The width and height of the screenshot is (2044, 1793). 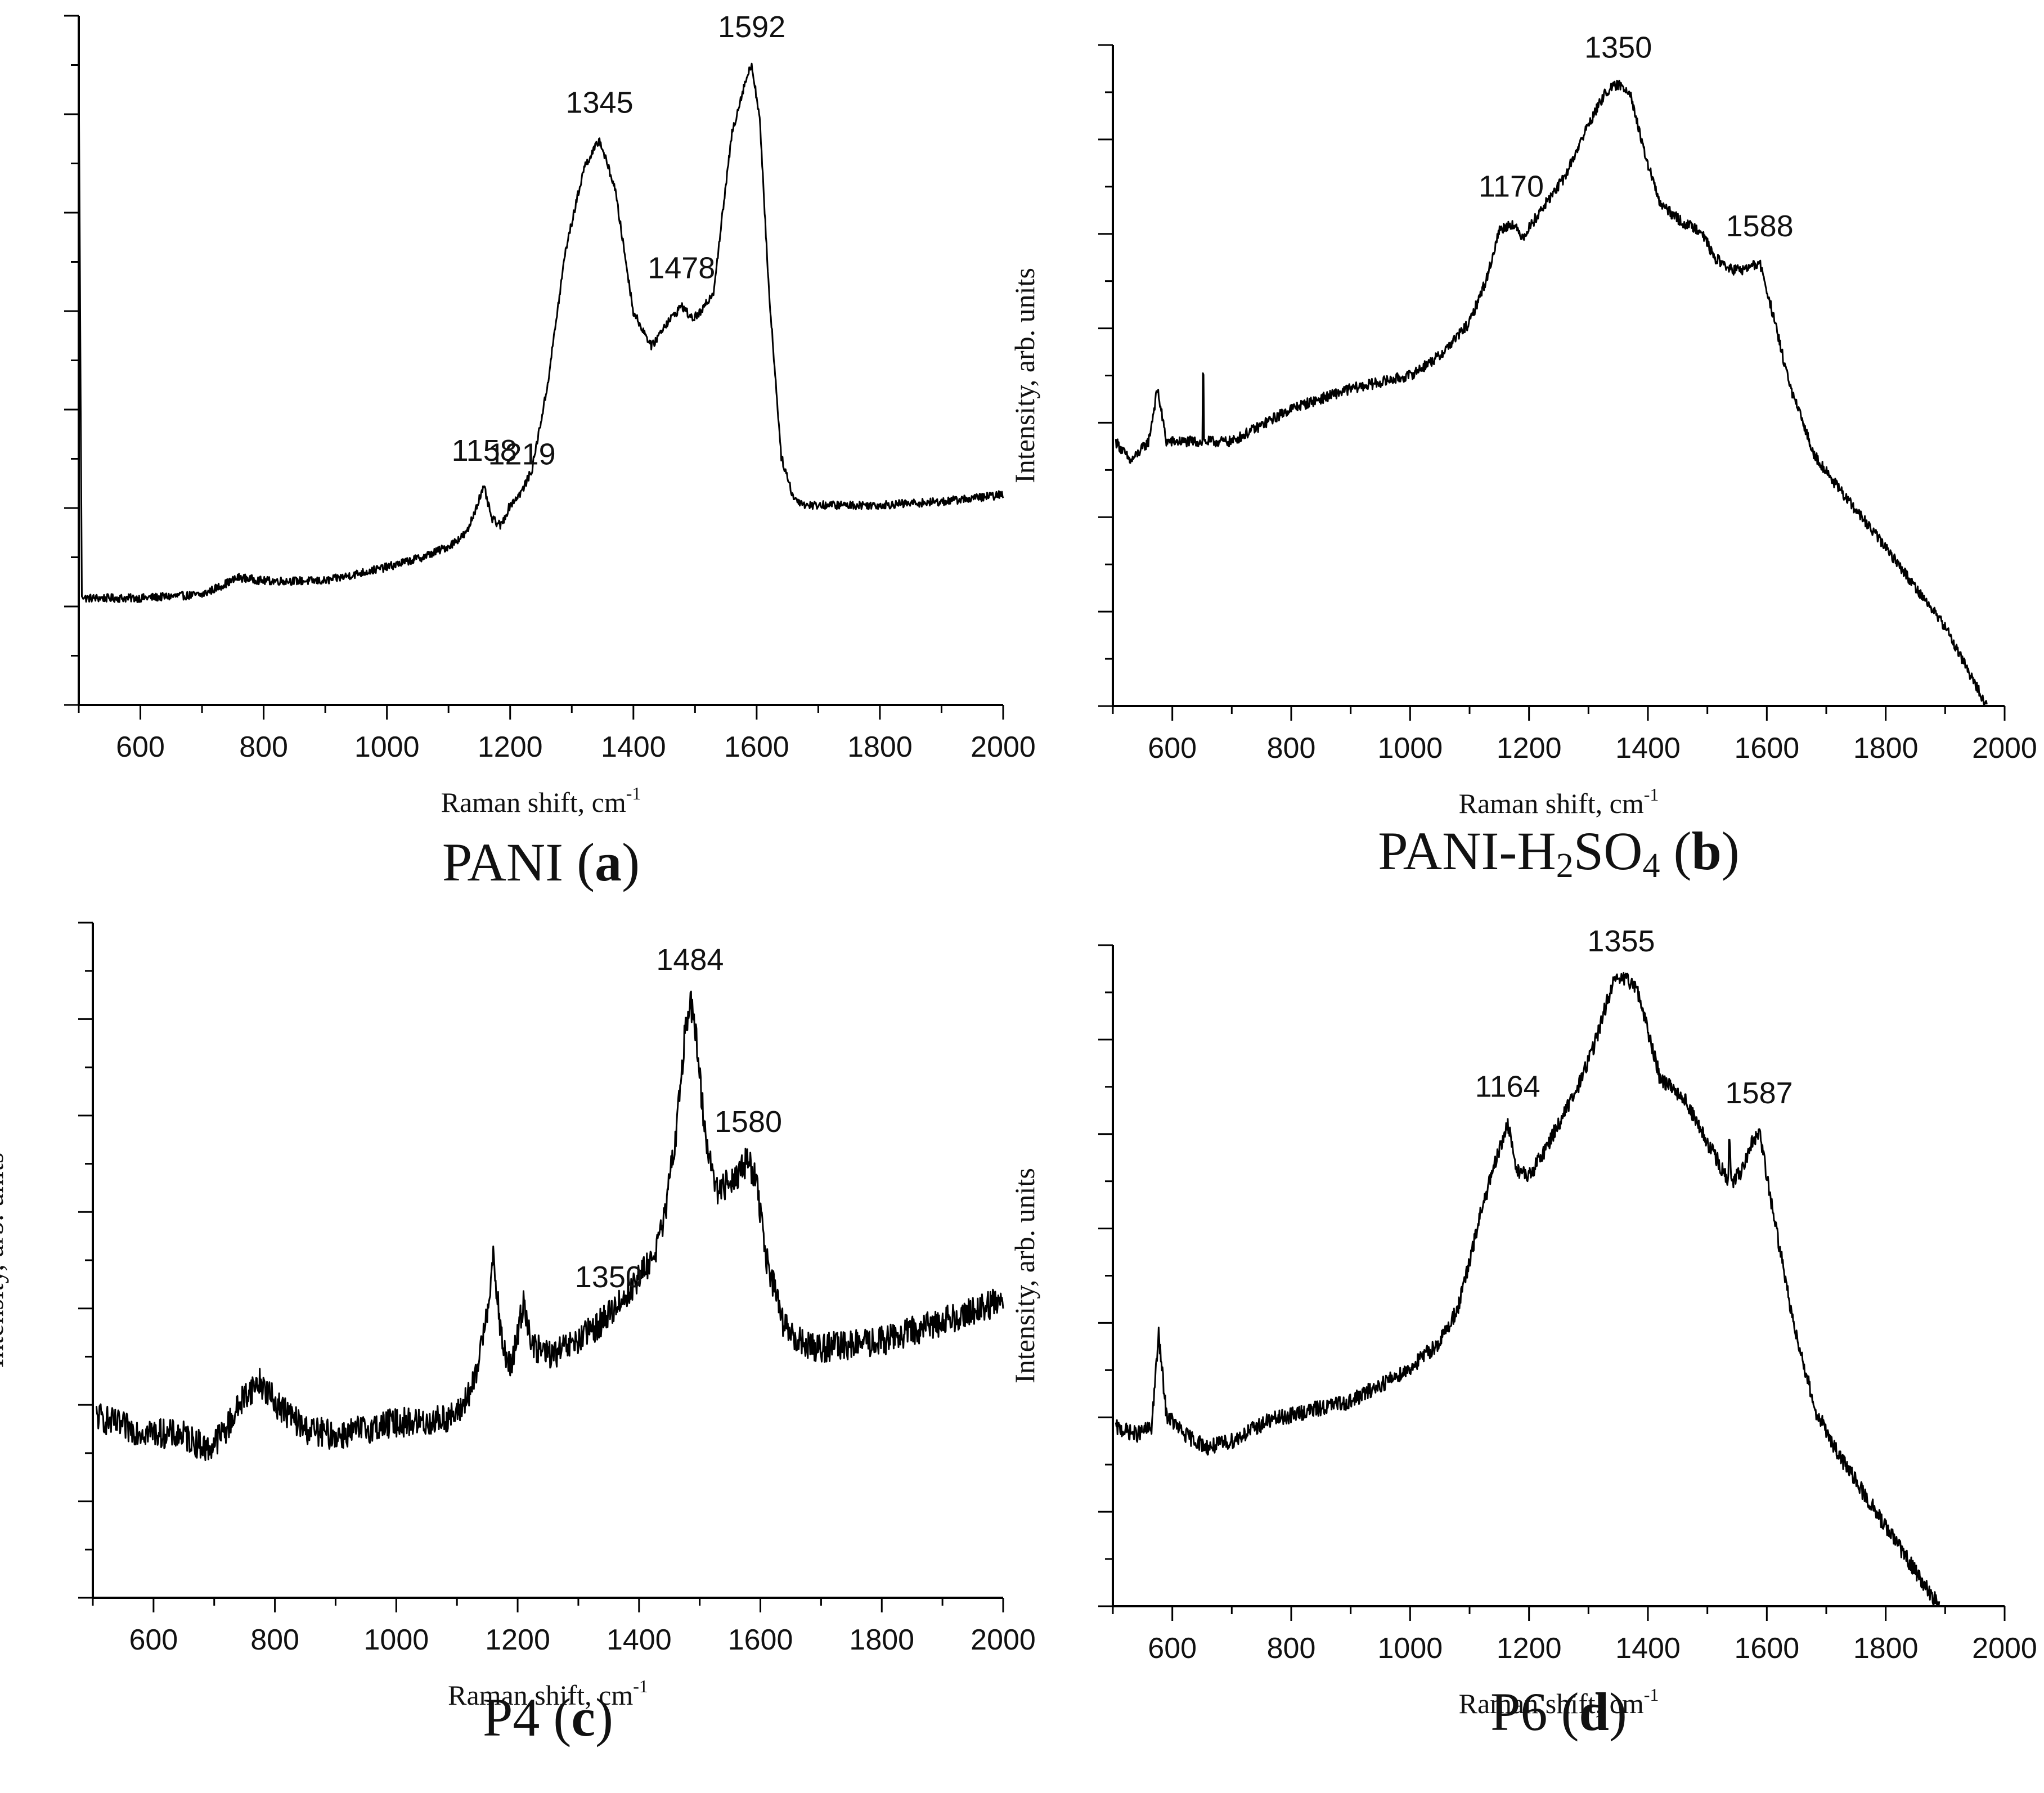 I want to click on peak-label: 1484, so click(x=690, y=960).